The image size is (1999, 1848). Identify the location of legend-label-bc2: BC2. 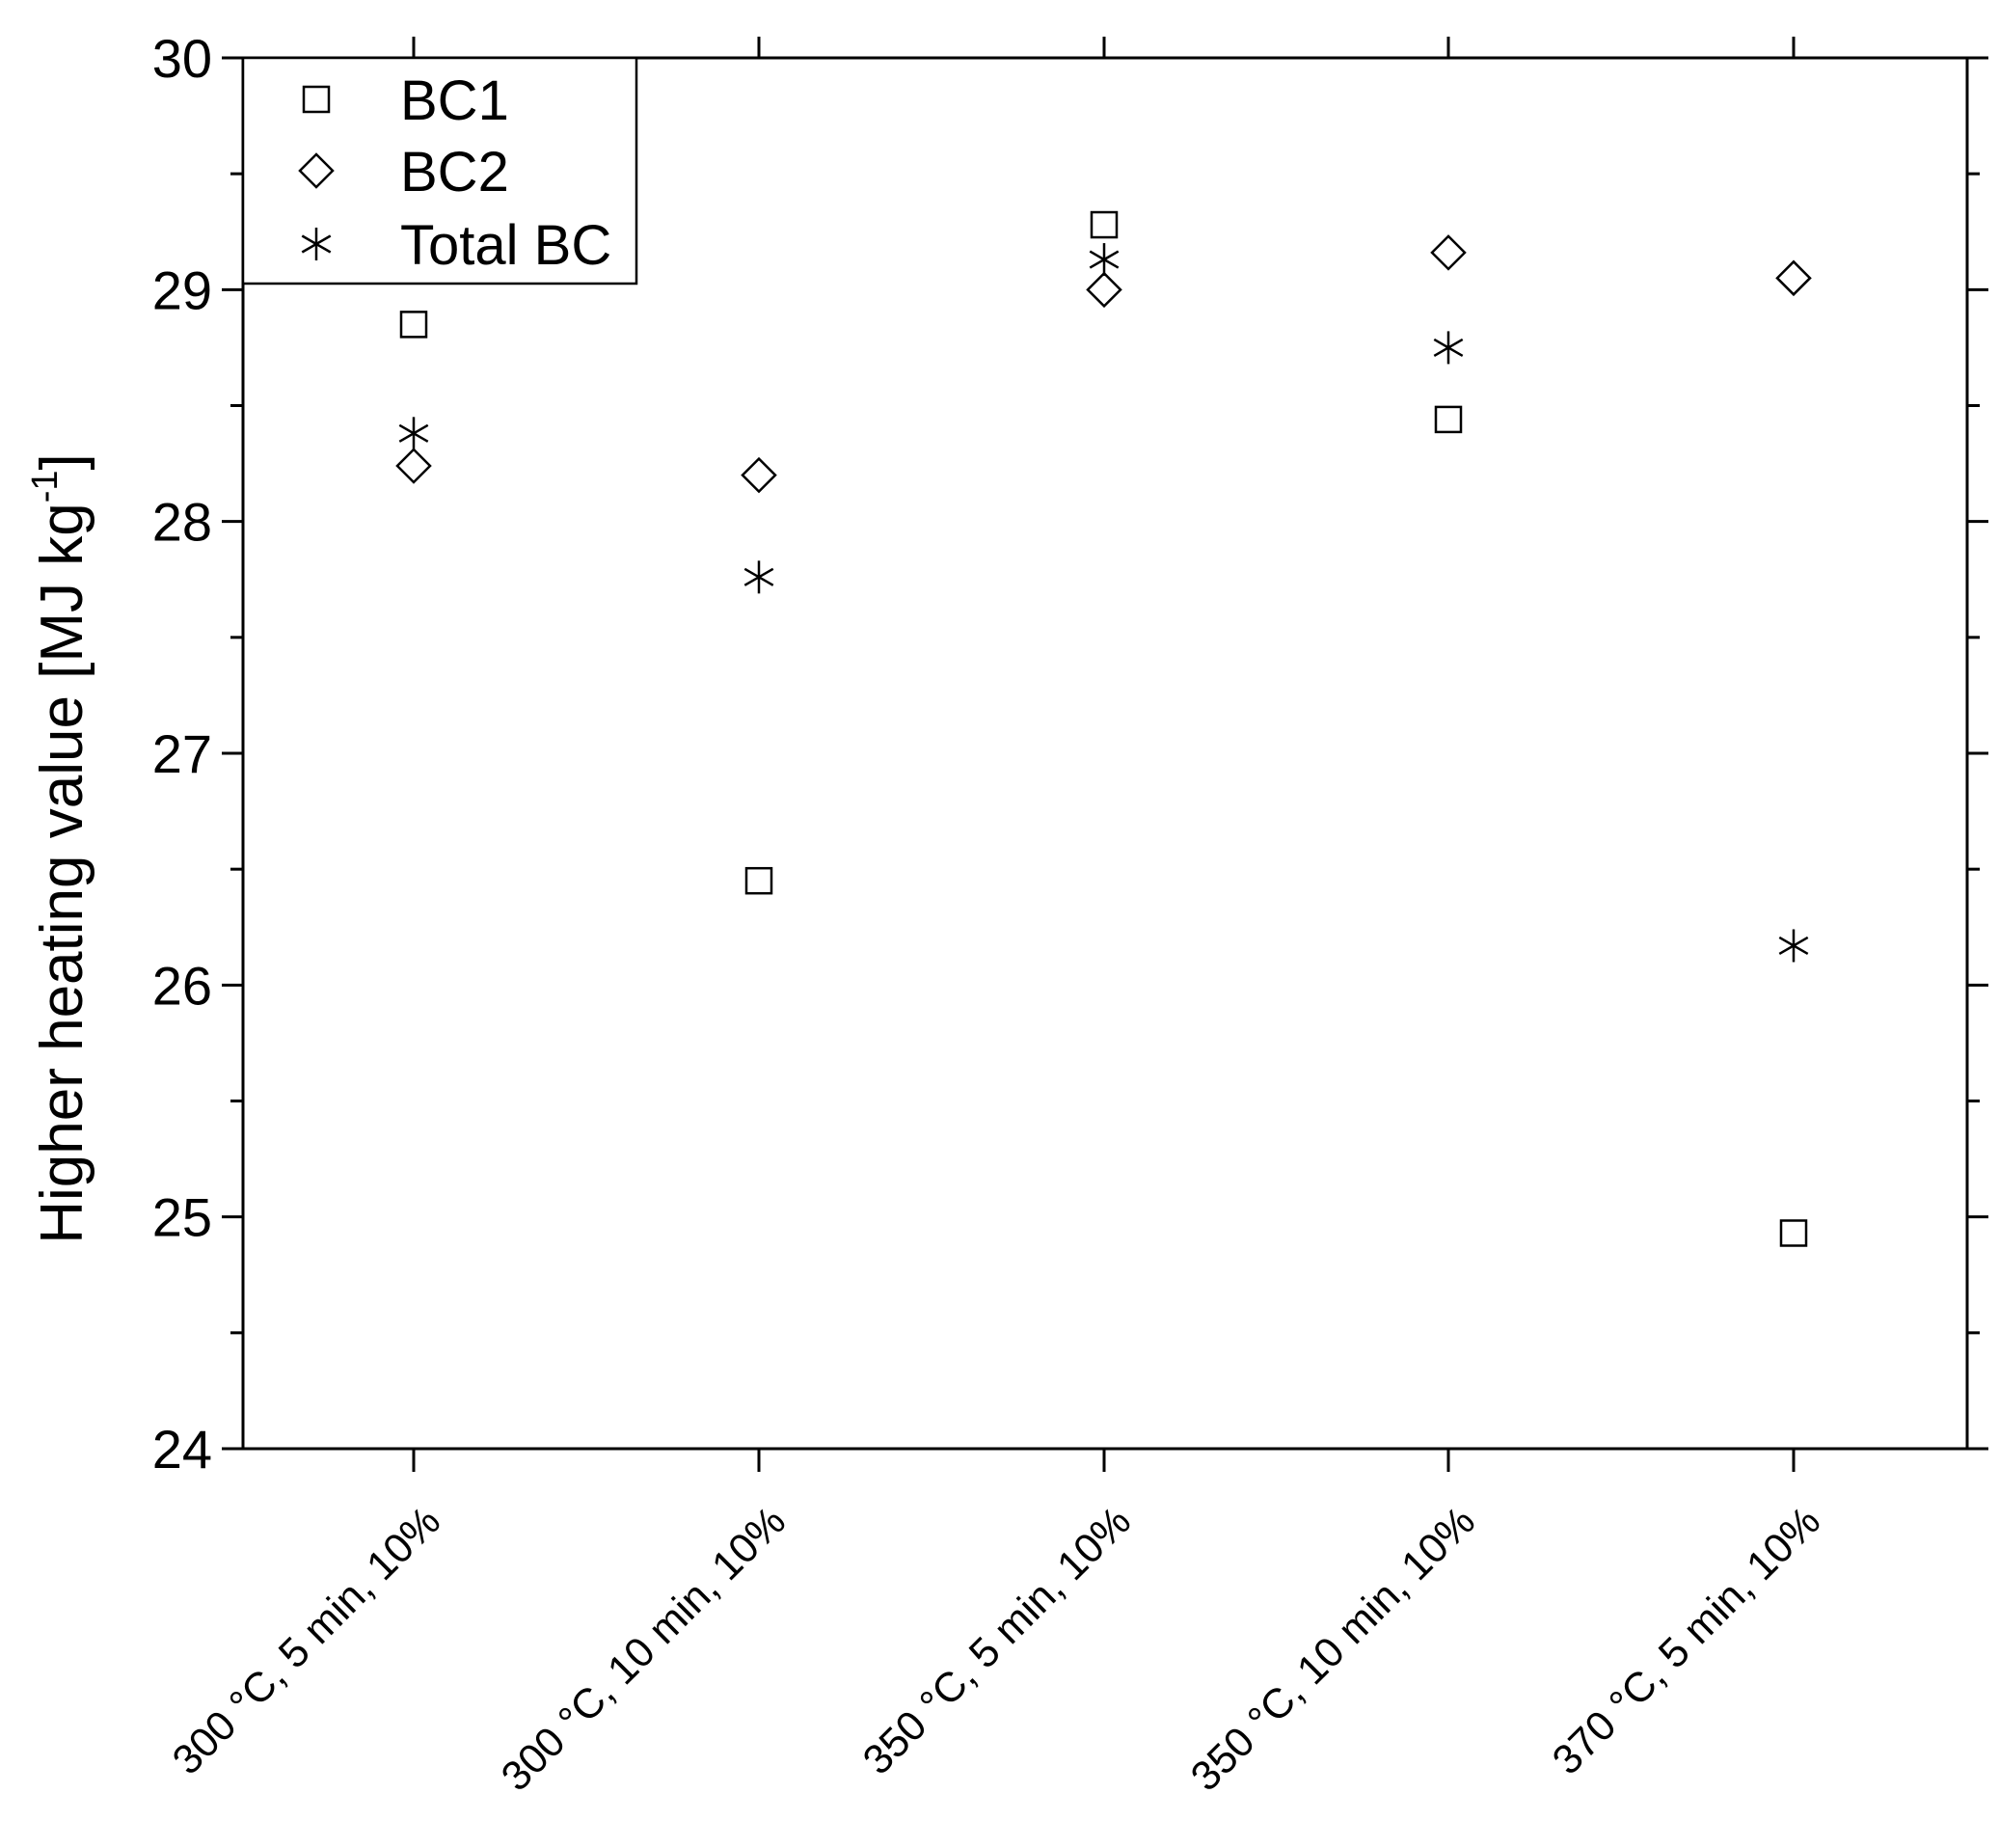
(454, 172).